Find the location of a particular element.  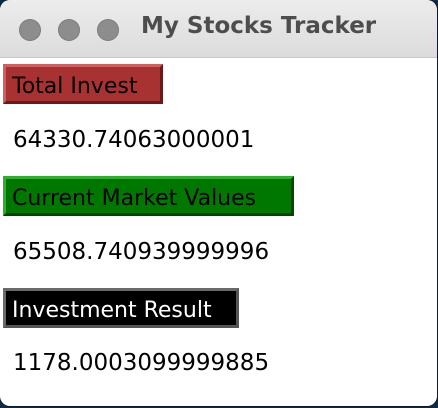

current-market-values-label: Current Market Values is located at coordinates (148, 196).